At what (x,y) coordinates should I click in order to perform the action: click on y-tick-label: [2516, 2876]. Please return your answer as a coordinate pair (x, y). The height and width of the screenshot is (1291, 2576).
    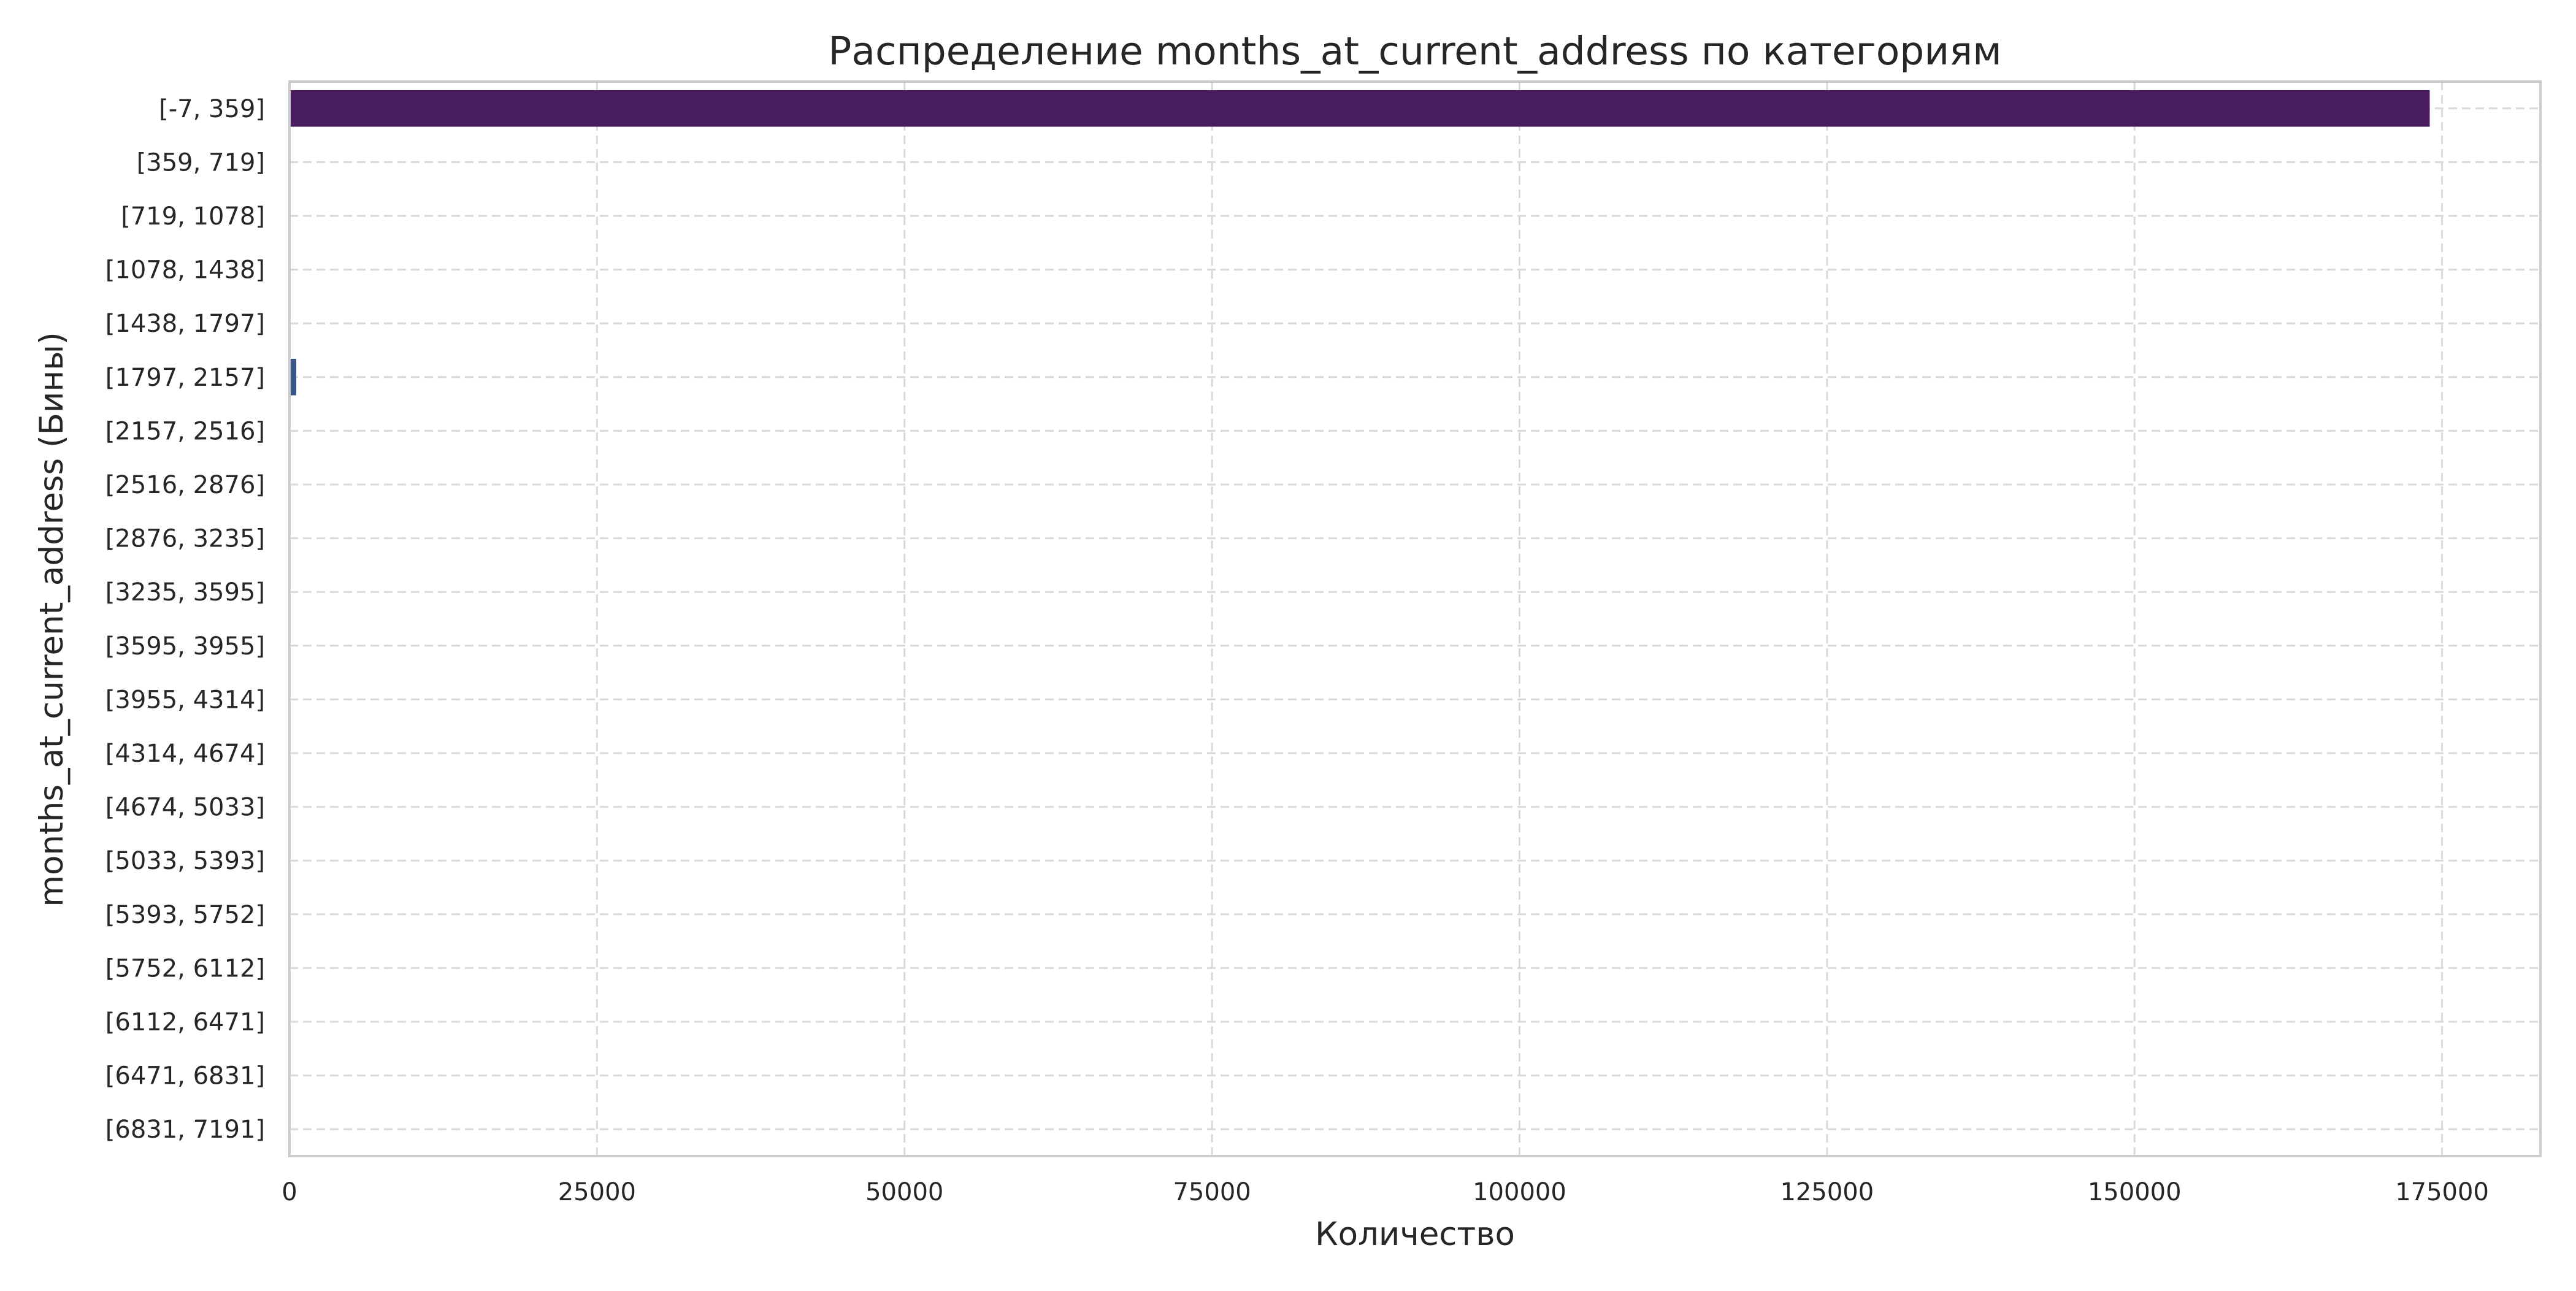
    Looking at the image, I should click on (185, 485).